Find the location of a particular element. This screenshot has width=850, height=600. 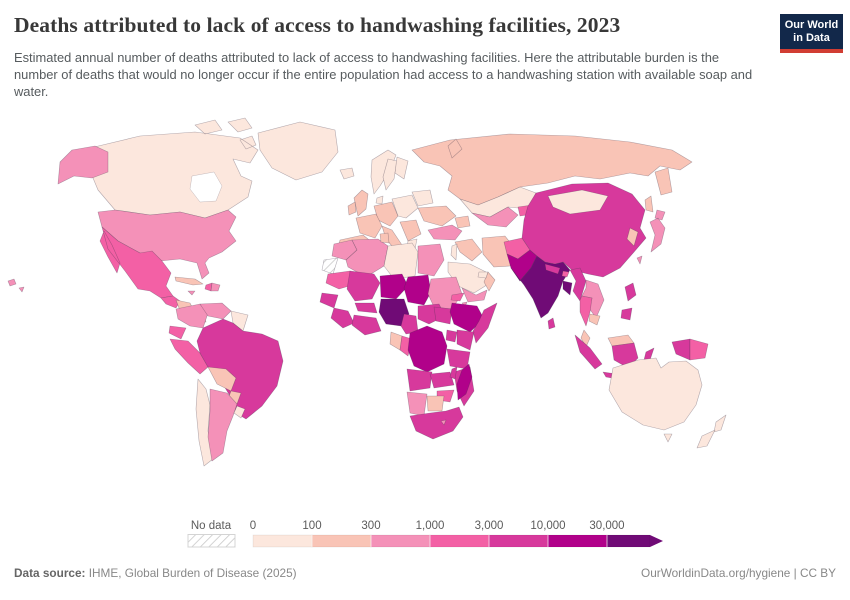

country-japan is located at coordinates (657, 231).